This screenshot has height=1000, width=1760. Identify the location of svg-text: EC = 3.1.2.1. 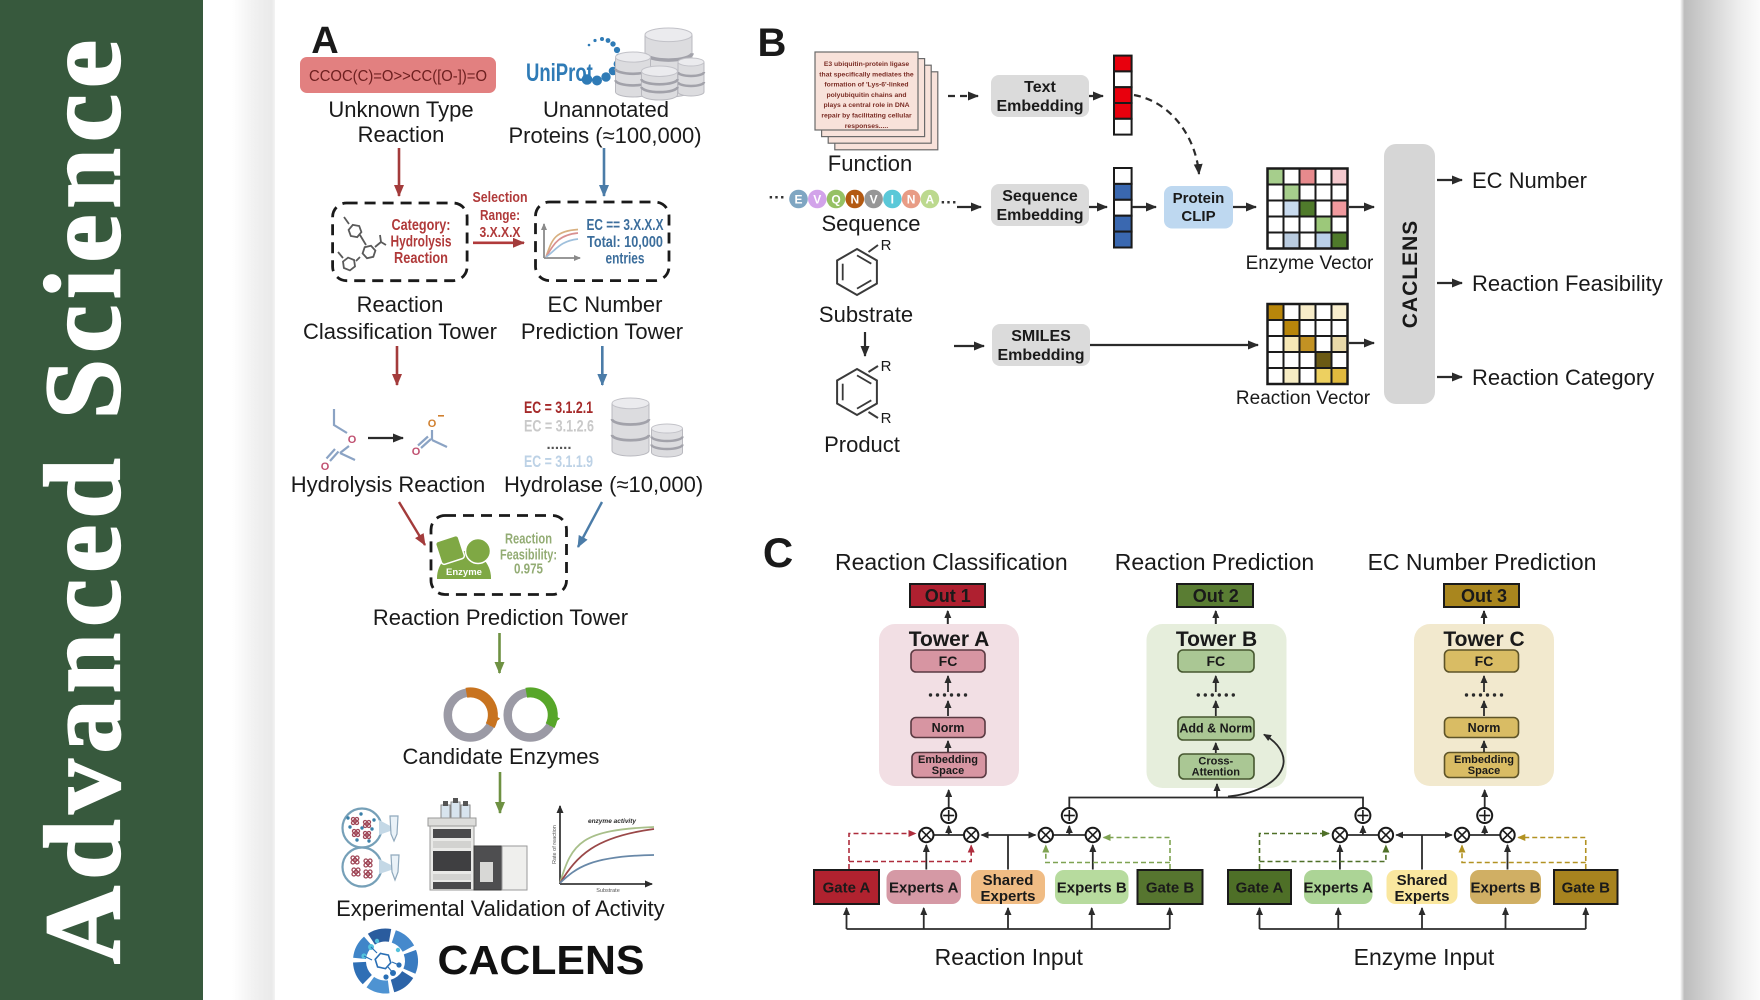
(558, 407).